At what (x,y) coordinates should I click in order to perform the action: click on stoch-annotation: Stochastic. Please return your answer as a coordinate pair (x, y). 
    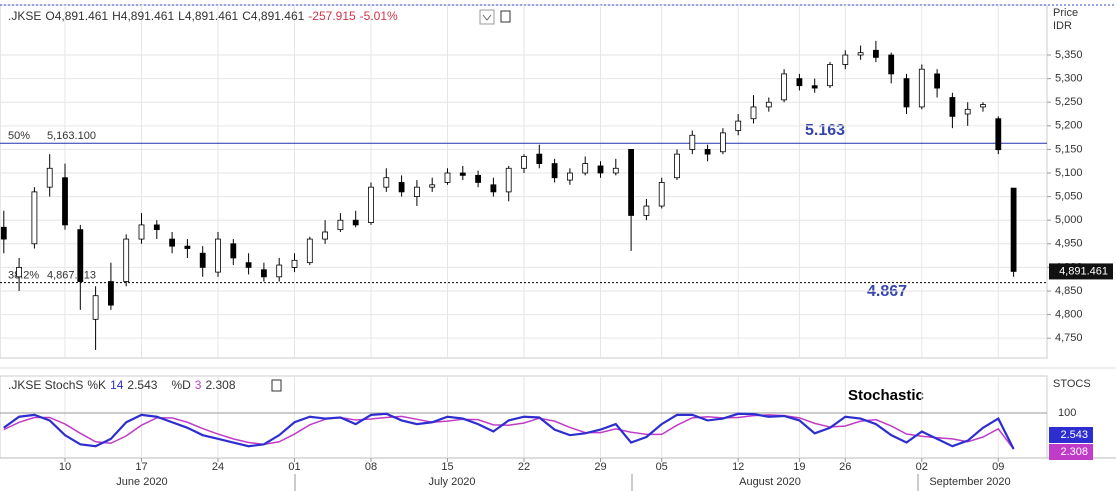
    Looking at the image, I should click on (886, 395).